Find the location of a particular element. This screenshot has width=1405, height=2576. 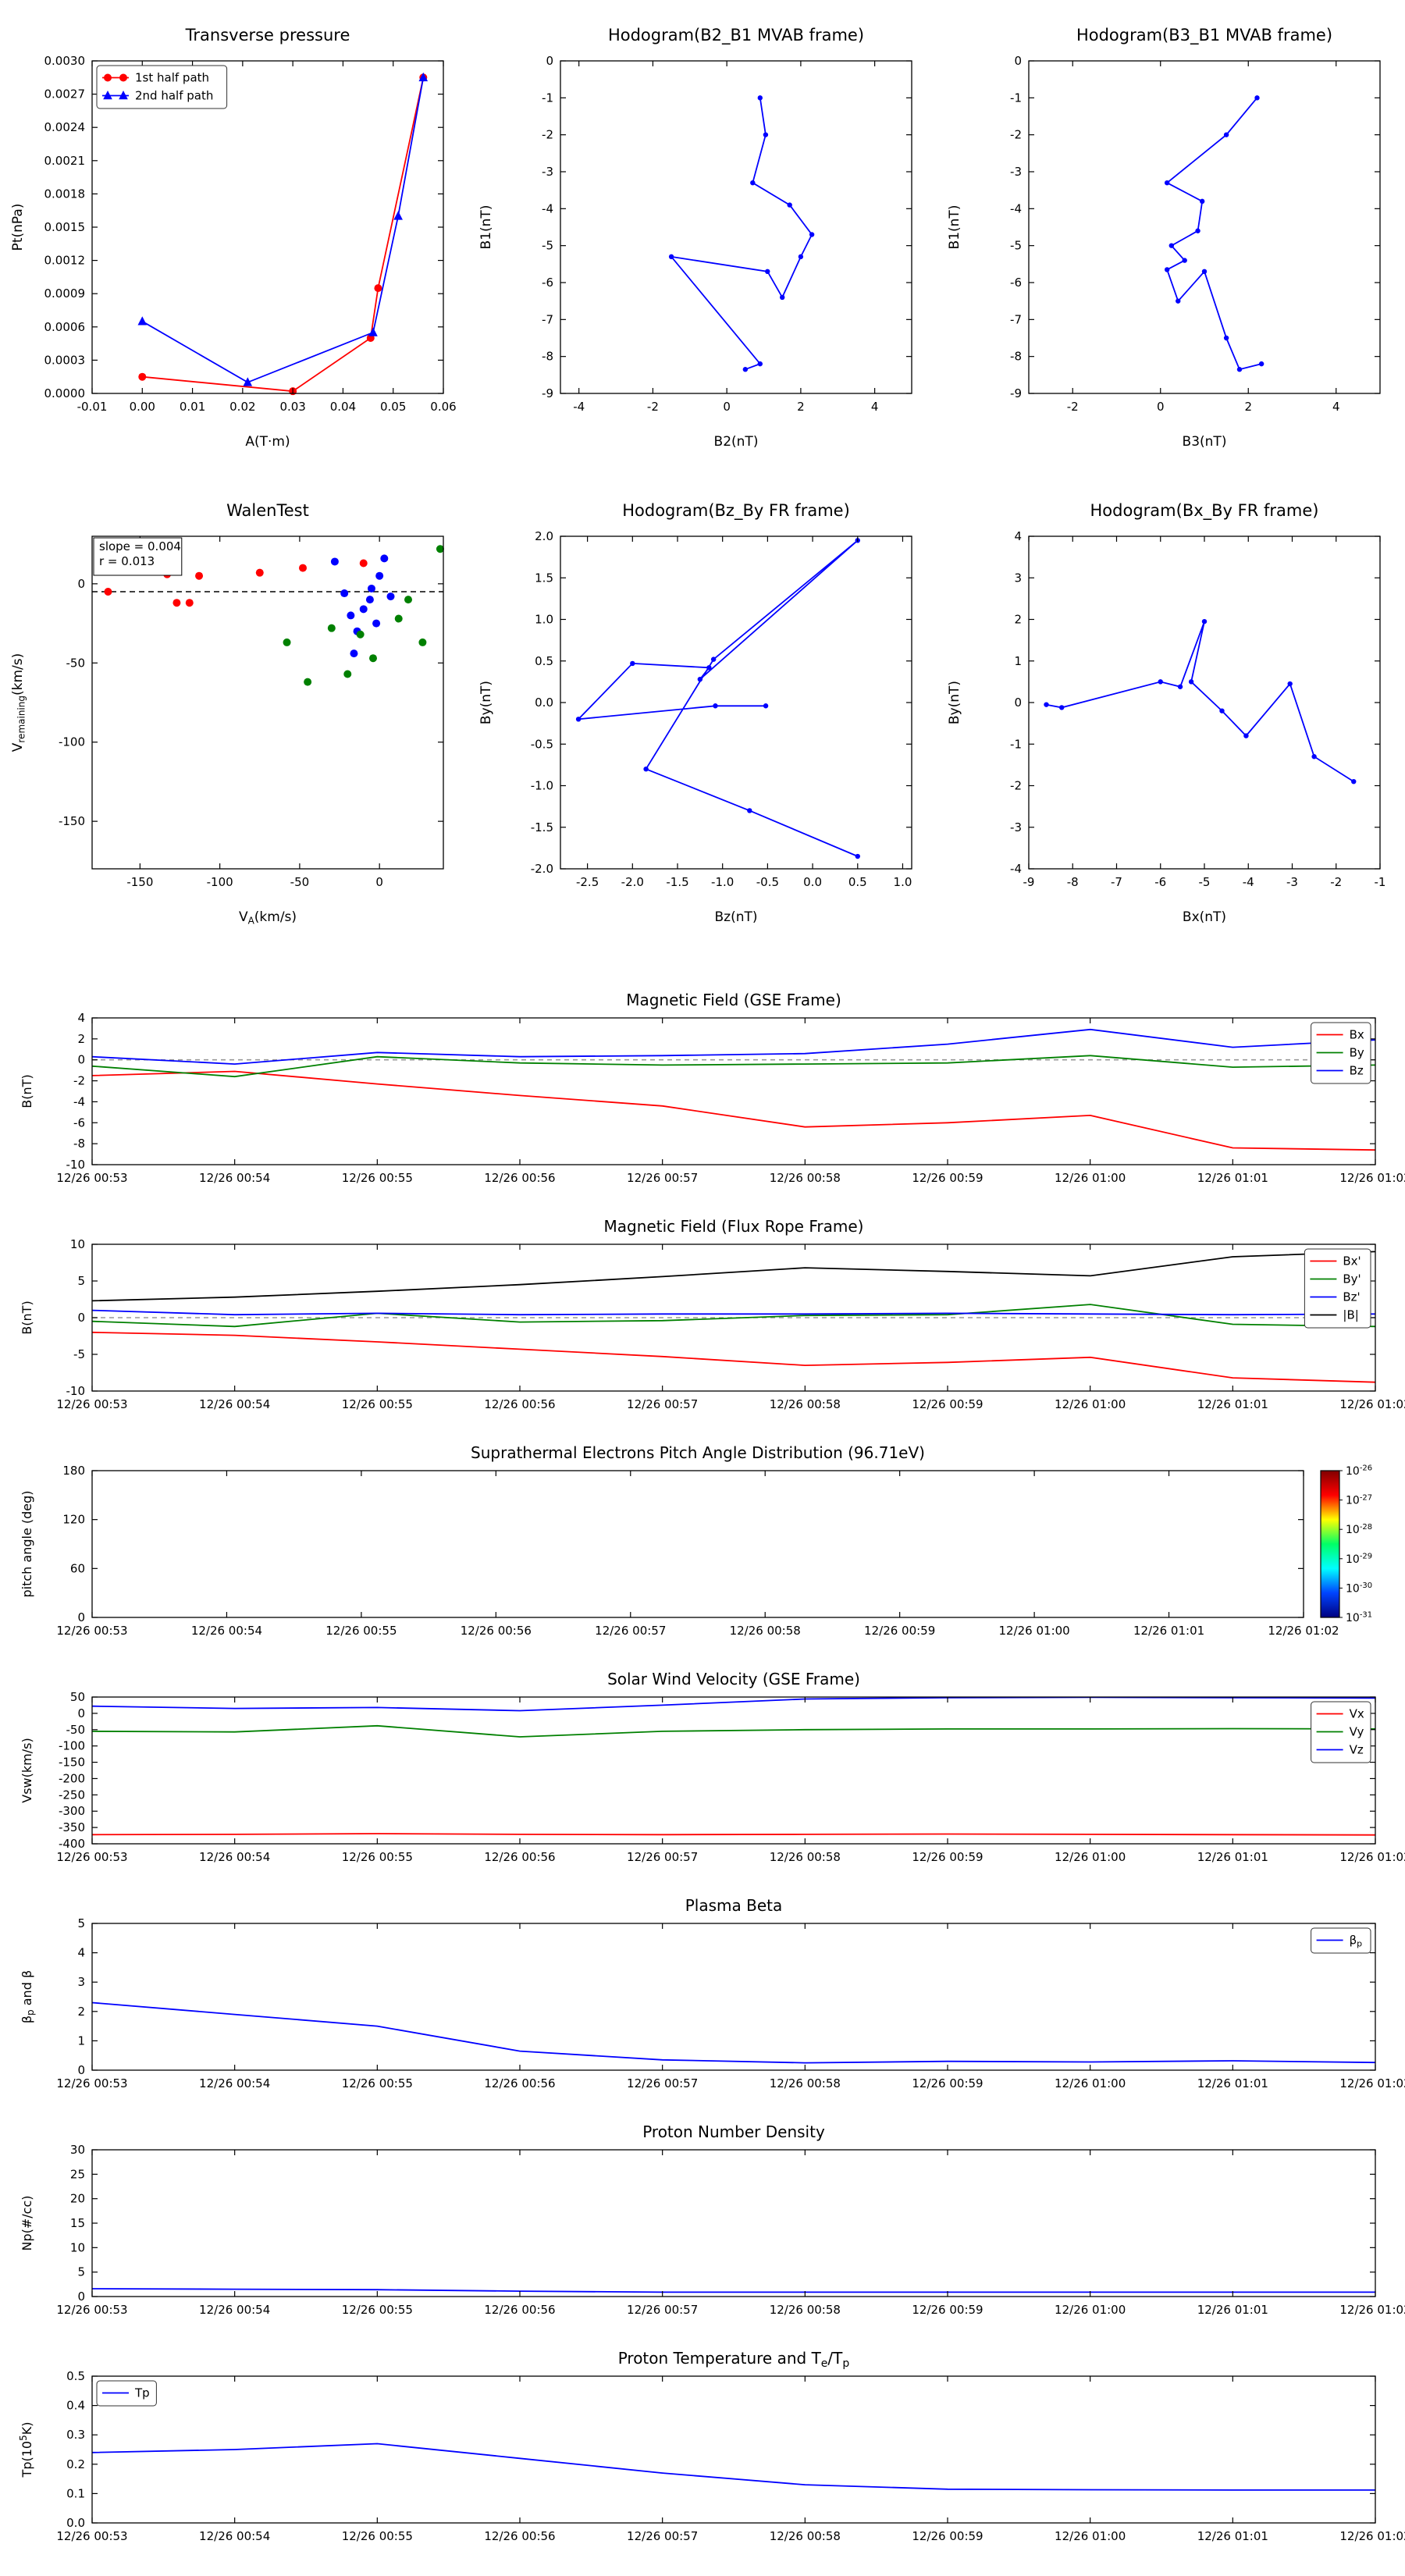

svg-text: r = 0.013 is located at coordinates (127, 561).